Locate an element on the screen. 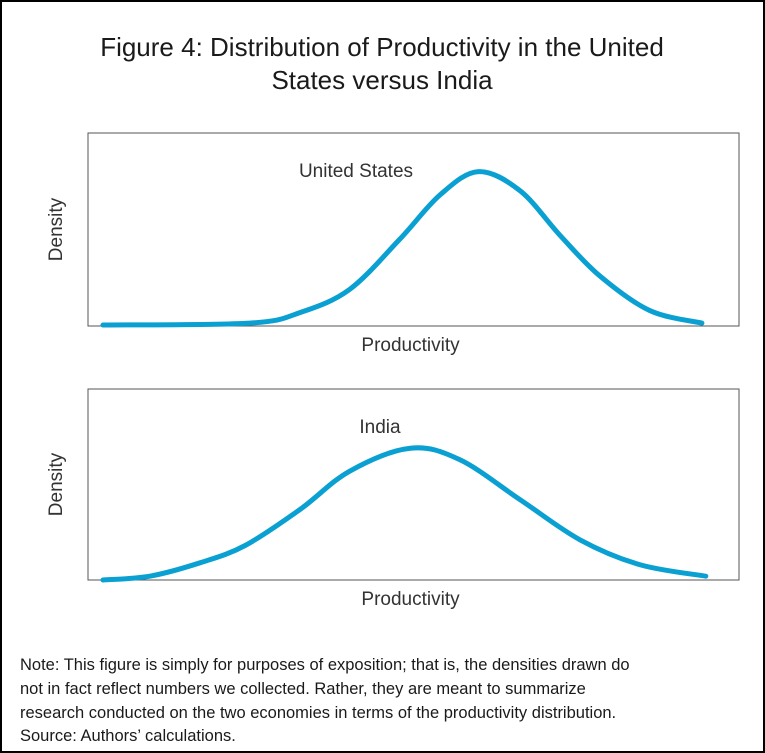 Image resolution: width=765 pixels, height=753 pixels. annotation: India is located at coordinates (380, 427).